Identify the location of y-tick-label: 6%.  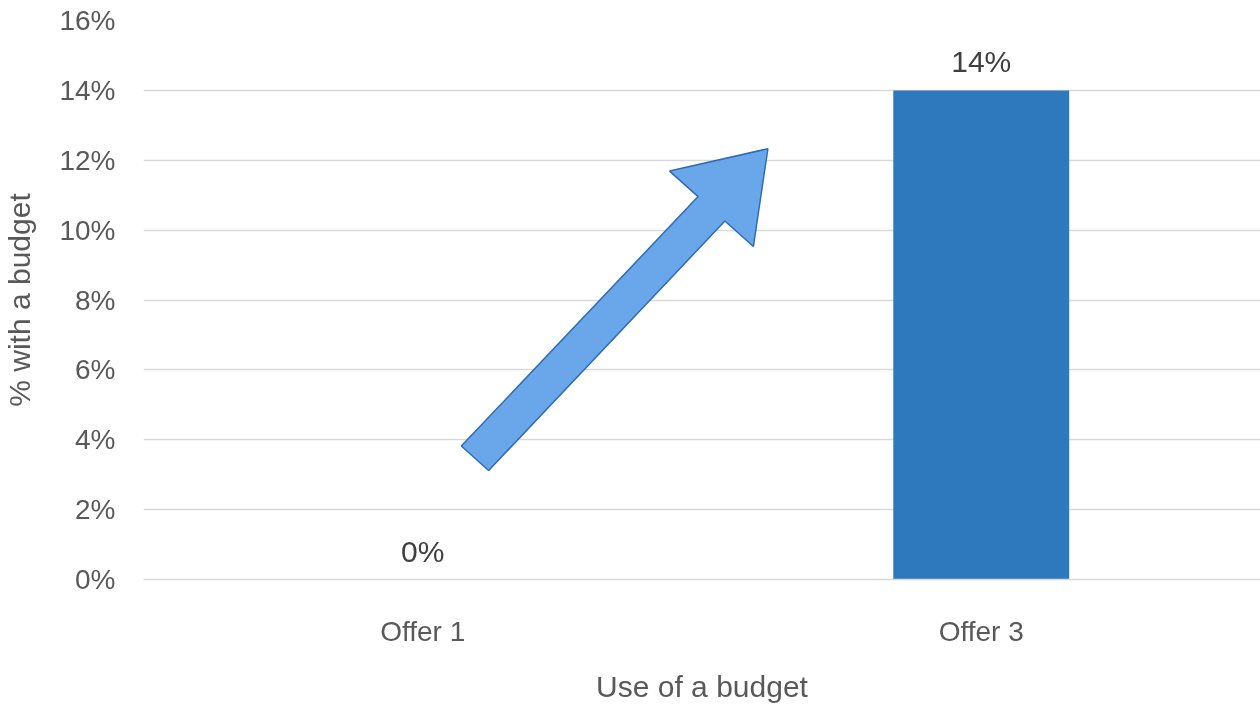
(95, 370).